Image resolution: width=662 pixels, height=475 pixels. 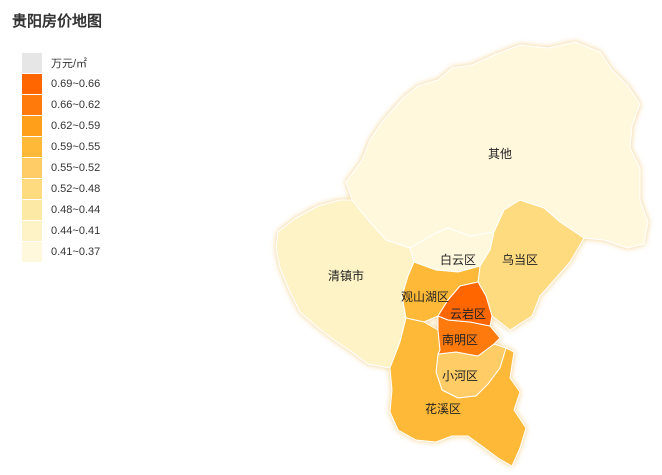 I want to click on legend-item-label: 0.62~0.59, so click(x=76, y=125).